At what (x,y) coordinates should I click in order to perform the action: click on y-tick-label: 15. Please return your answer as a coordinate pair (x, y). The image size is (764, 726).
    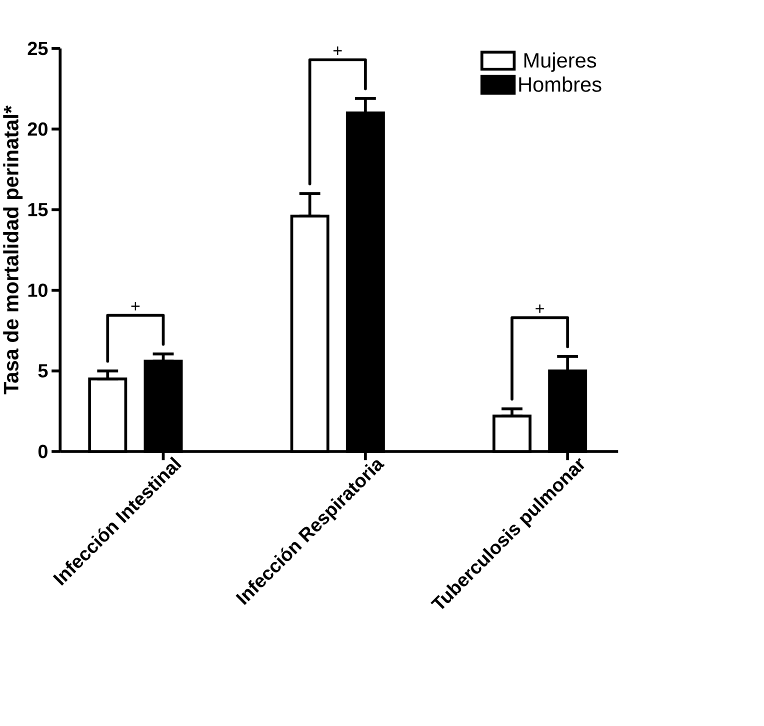
    Looking at the image, I should click on (38, 209).